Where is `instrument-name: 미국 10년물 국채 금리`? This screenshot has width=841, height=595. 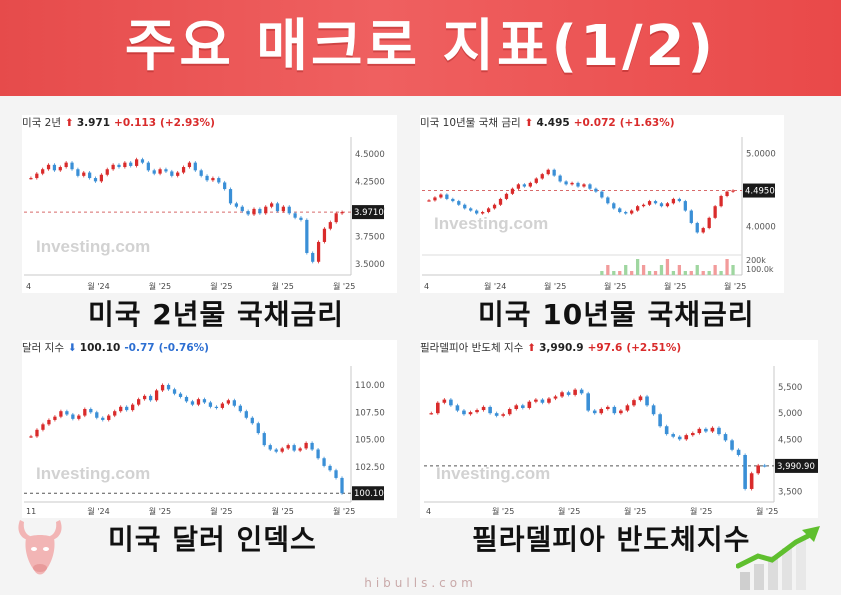
instrument-name: 미국 10년물 국채 금리 is located at coordinates (470, 123).